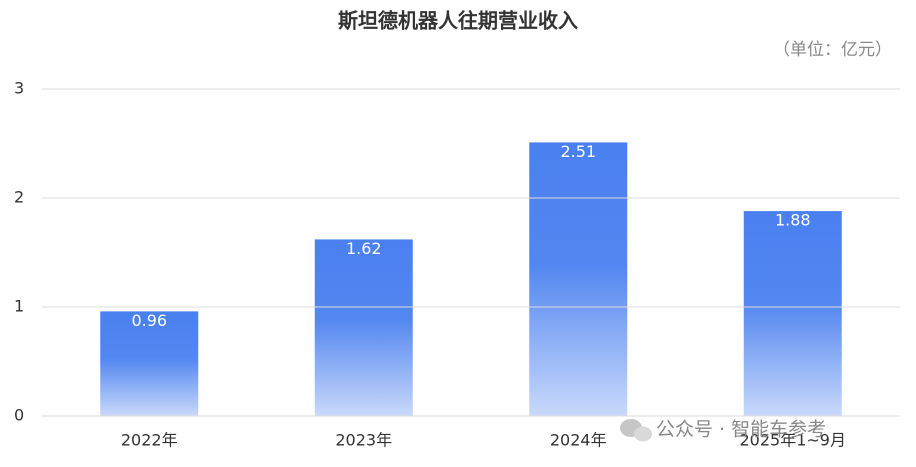 The width and height of the screenshot is (916, 467). I want to click on value-label: 2.51, so click(578, 151).